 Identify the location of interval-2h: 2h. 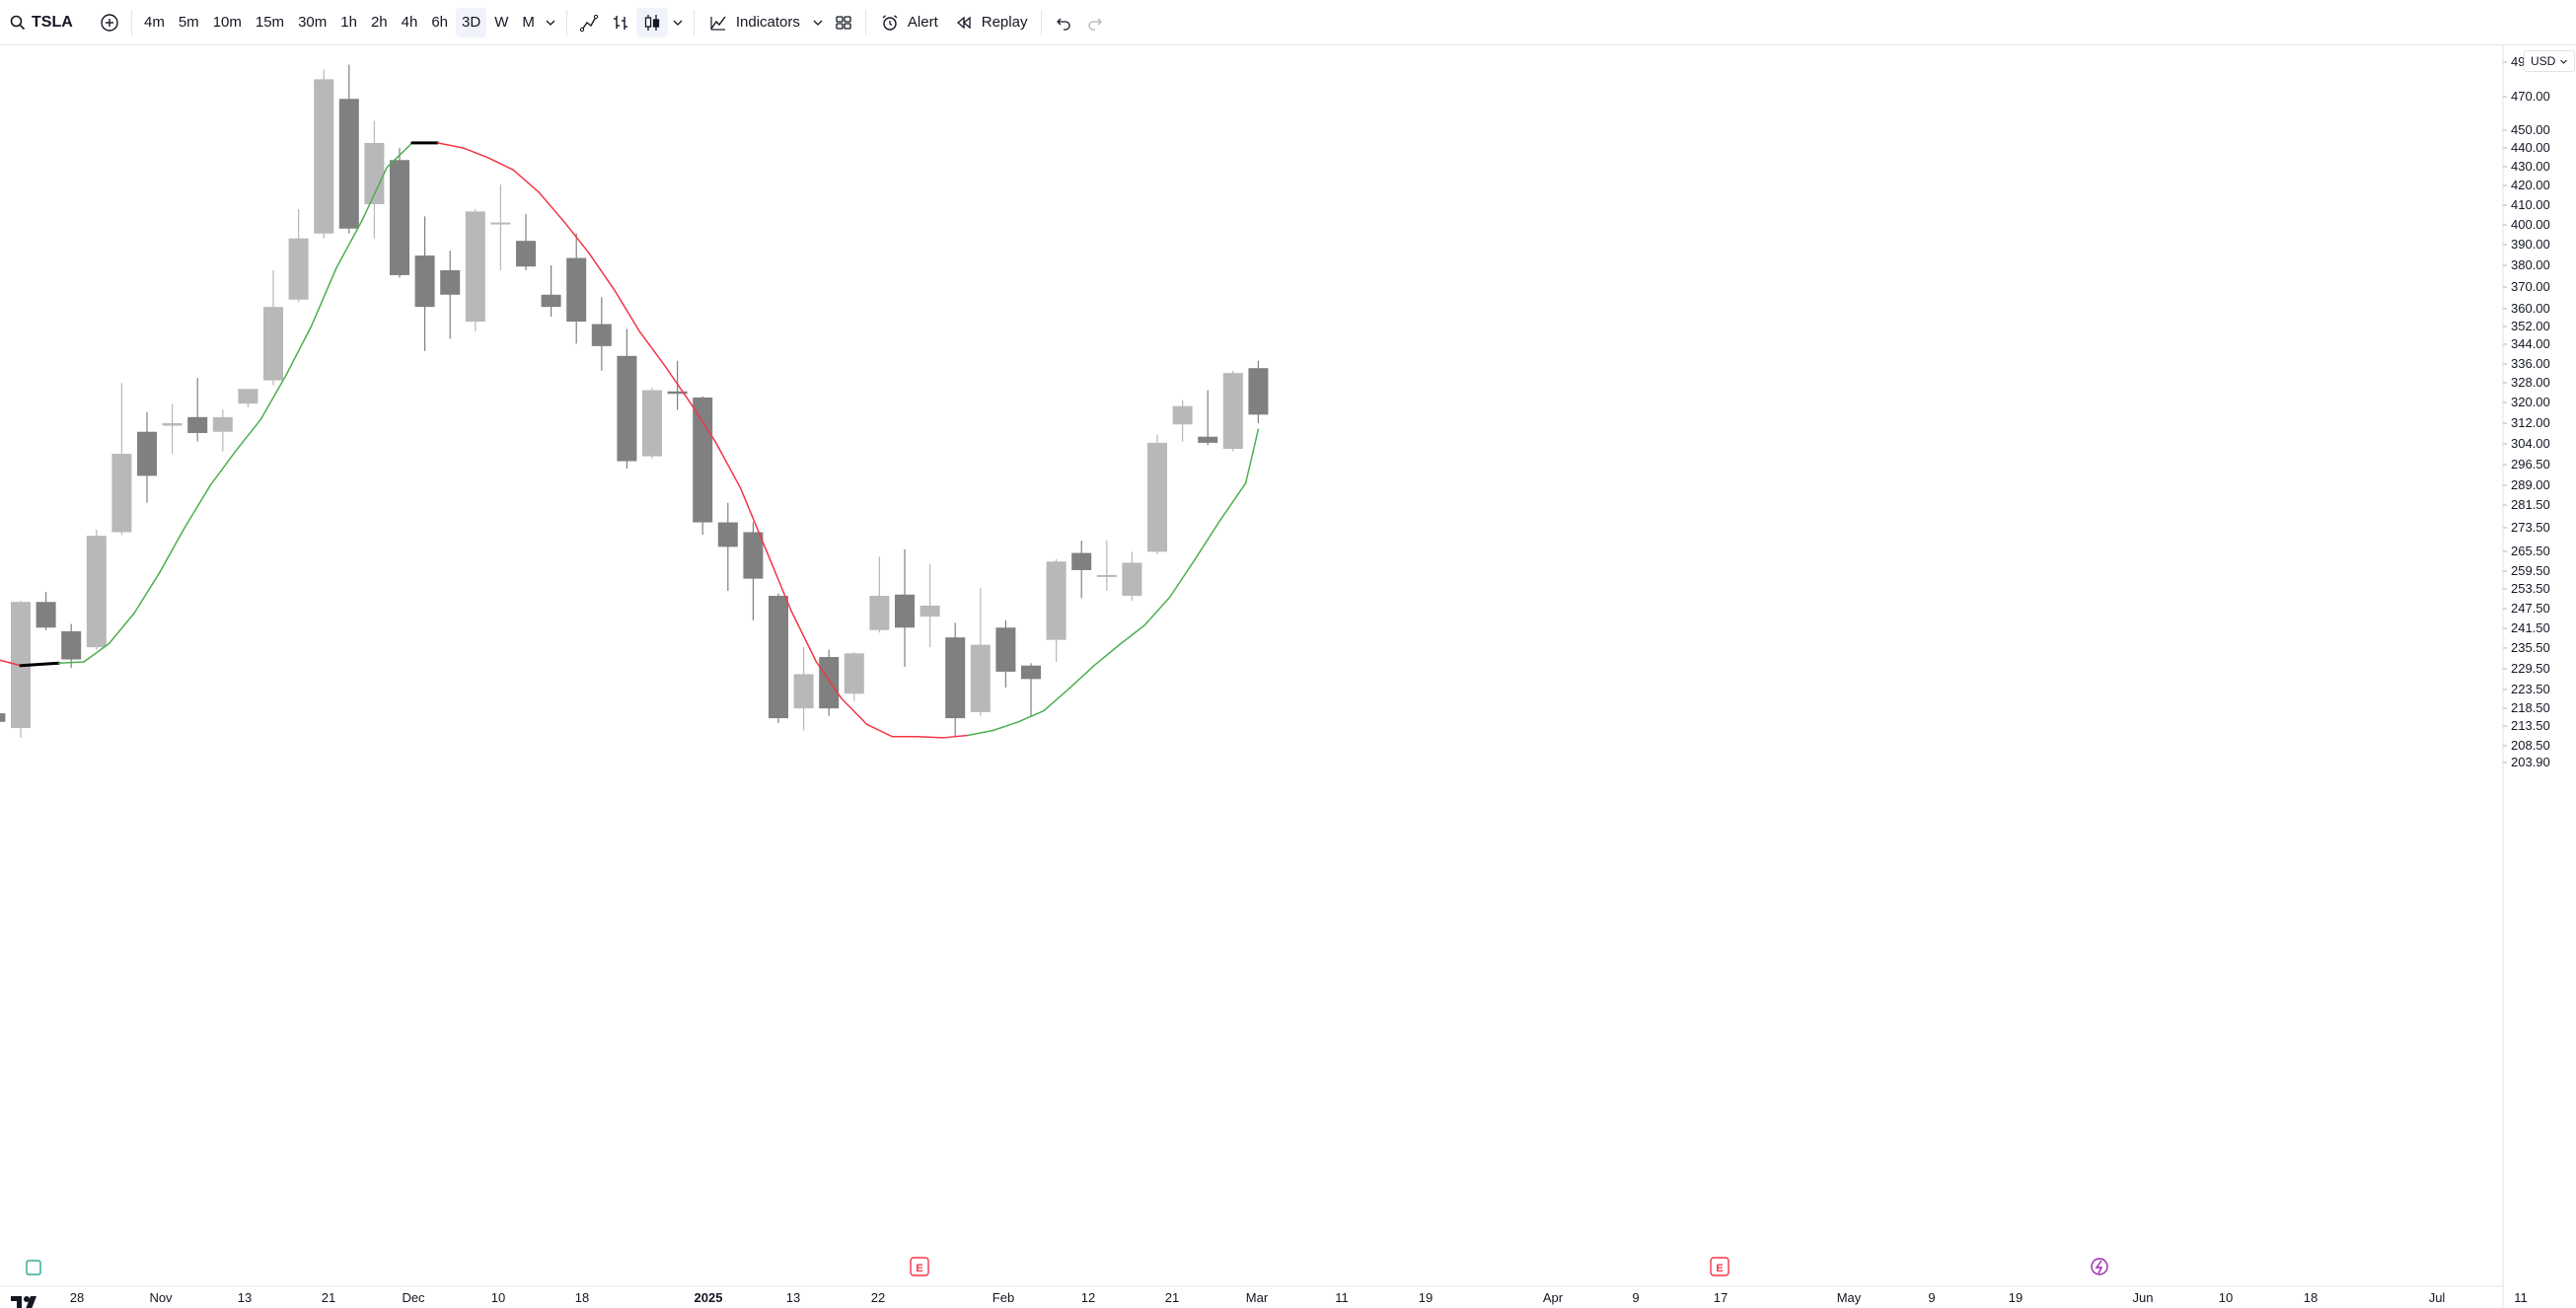
(379, 22).